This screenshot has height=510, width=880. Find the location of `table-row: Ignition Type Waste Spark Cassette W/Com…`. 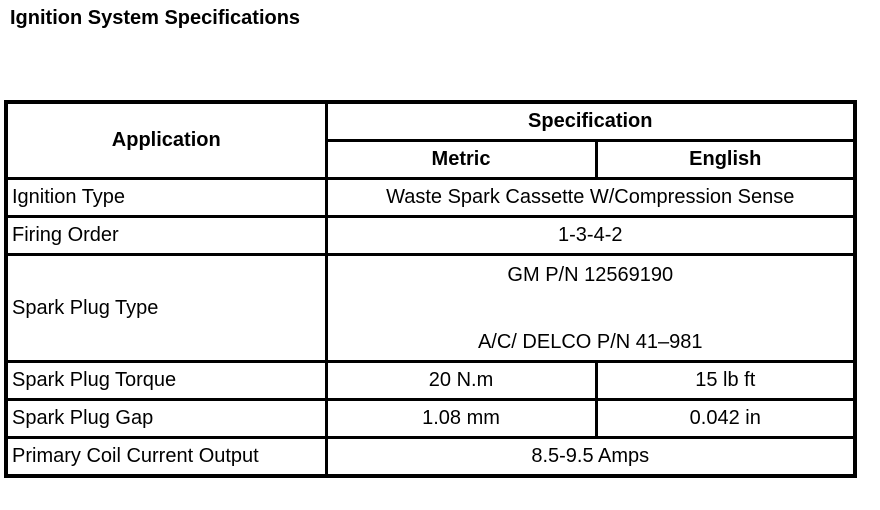

table-row: Ignition Type Waste Spark Cassette W/Com… is located at coordinates (430, 197).